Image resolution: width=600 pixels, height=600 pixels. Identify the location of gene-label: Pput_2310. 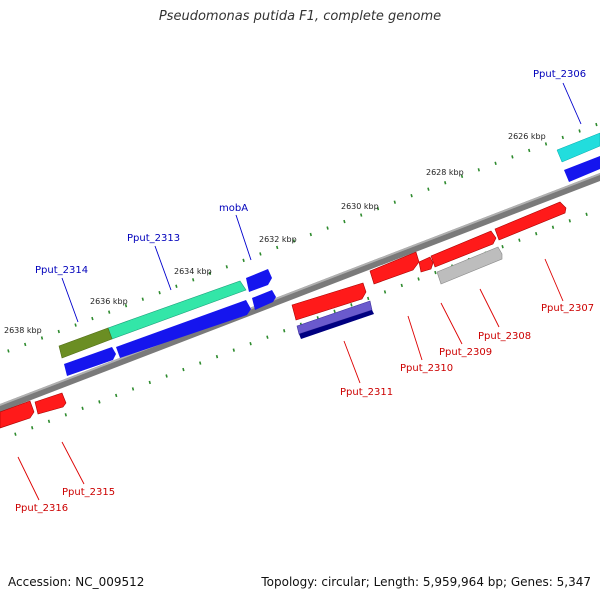
(426, 368).